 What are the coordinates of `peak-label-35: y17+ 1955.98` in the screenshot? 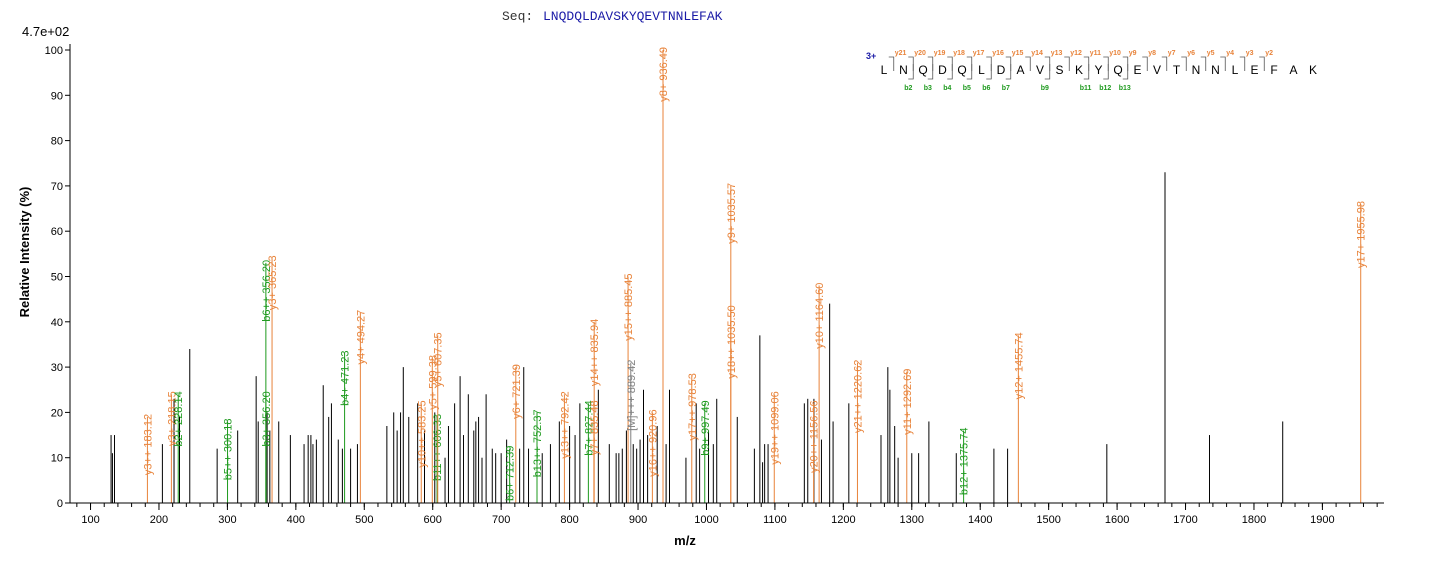 It's located at (1362, 234).